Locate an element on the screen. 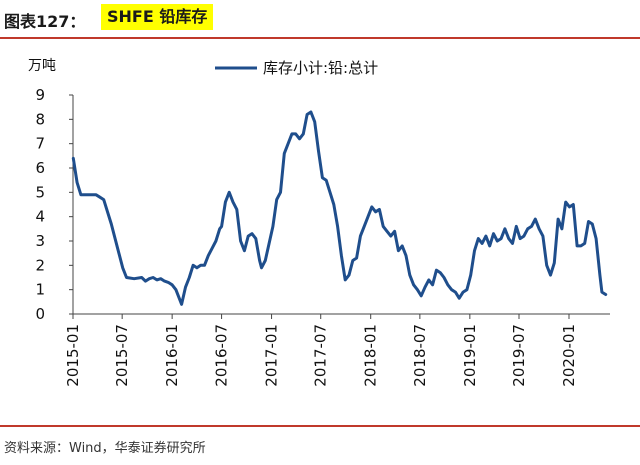 This screenshot has height=465, width=640. top-rule is located at coordinates (320, 38).